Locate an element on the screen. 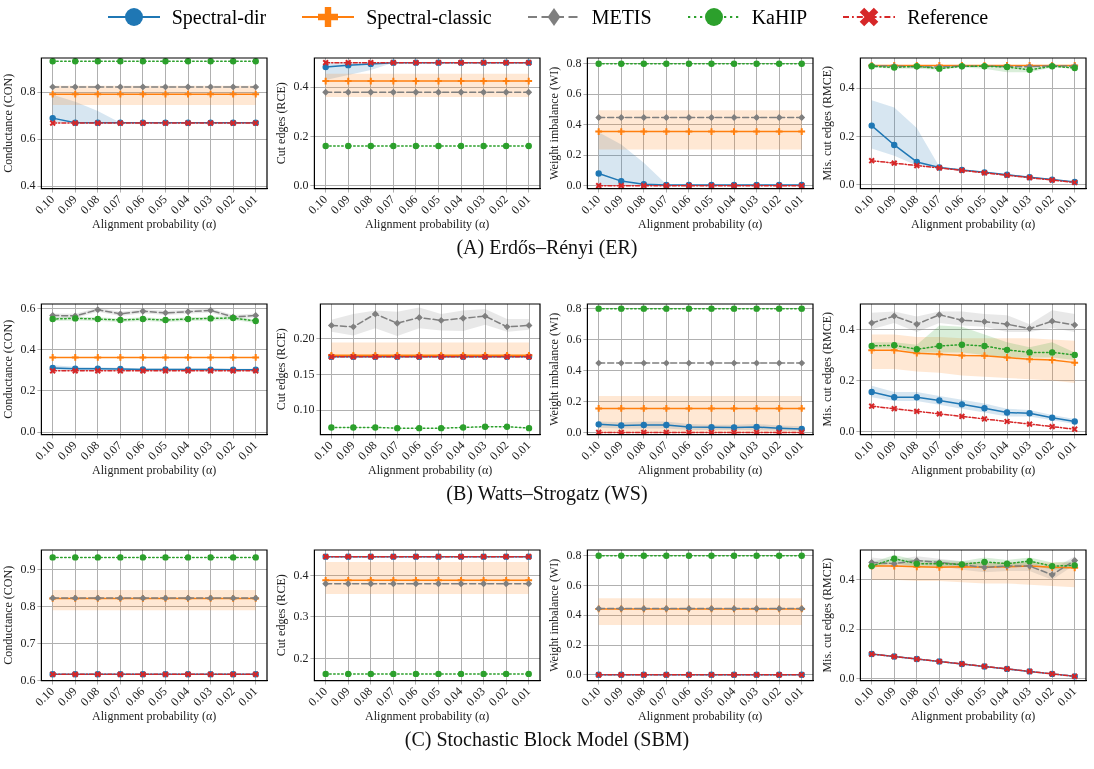 This screenshot has height=769, width=1094. legend-label: METIS is located at coordinates (621, 17).